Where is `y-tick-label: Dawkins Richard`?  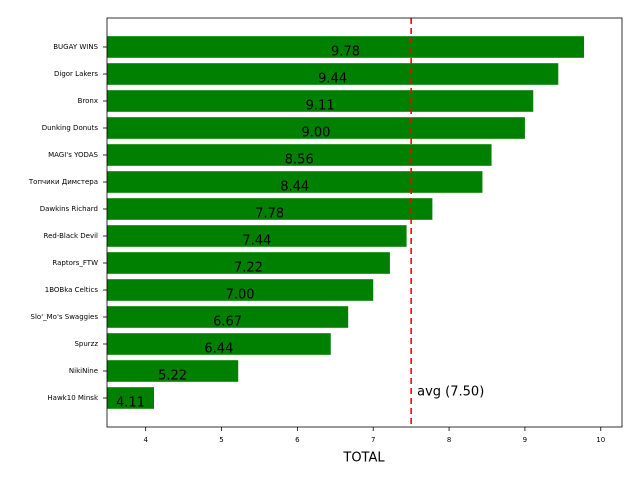
y-tick-label: Dawkins Richard is located at coordinates (69, 209).